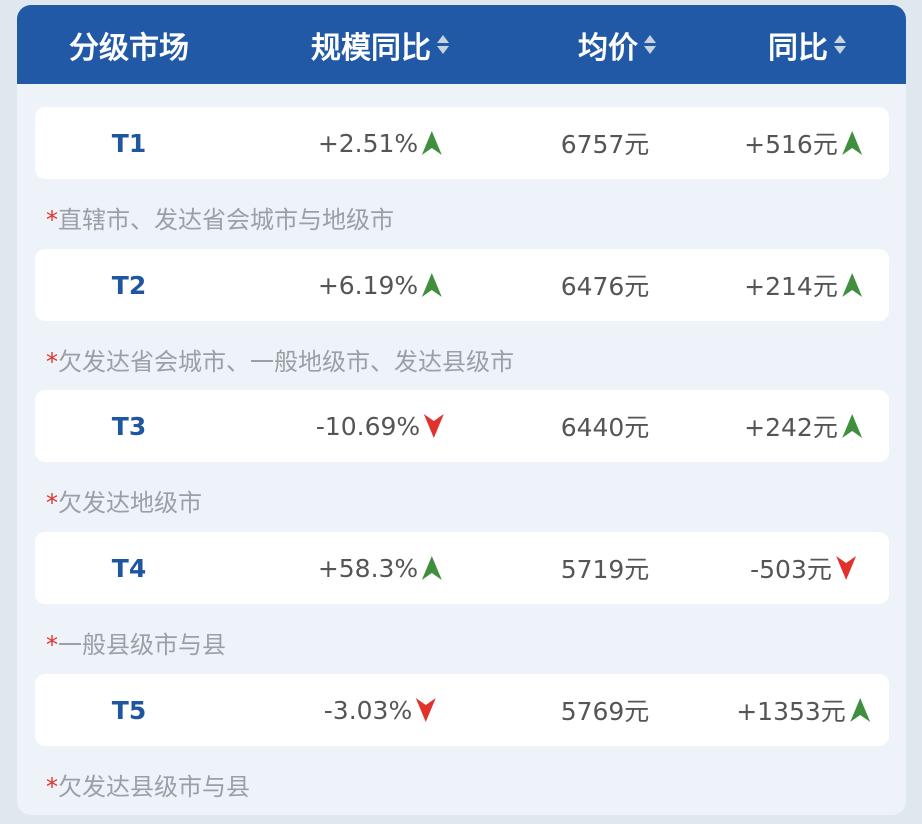 This screenshot has width=922, height=824. I want to click on avg-price-cell: 5719元, so click(605, 569).